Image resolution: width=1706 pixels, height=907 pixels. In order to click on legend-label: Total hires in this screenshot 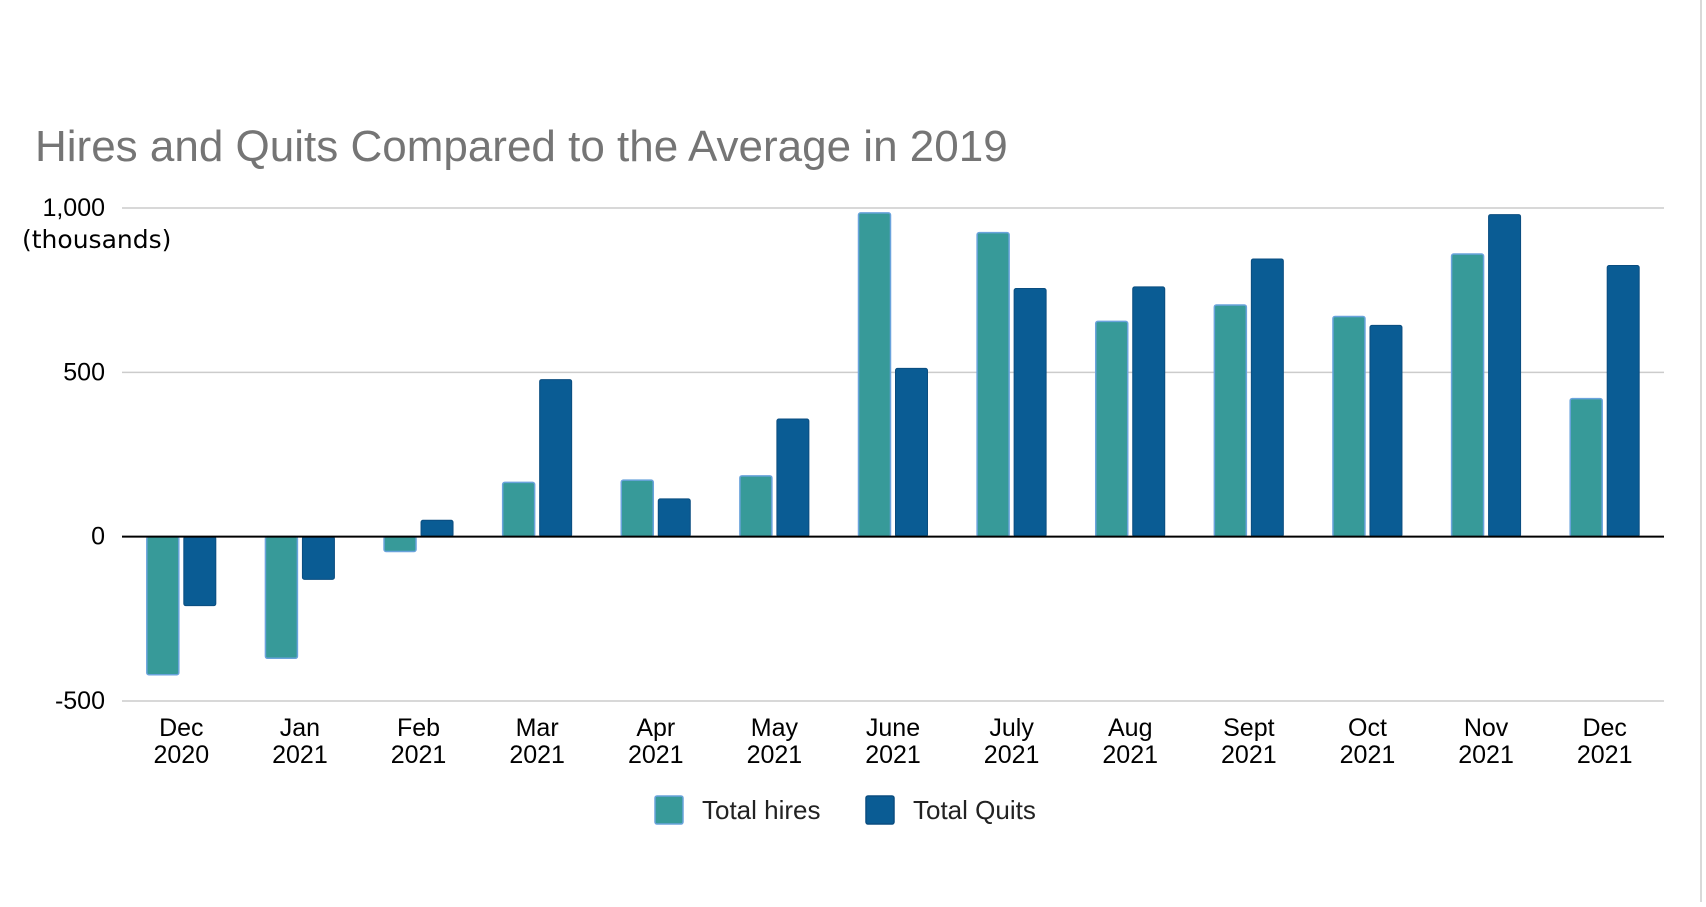, I will do `click(761, 810)`.